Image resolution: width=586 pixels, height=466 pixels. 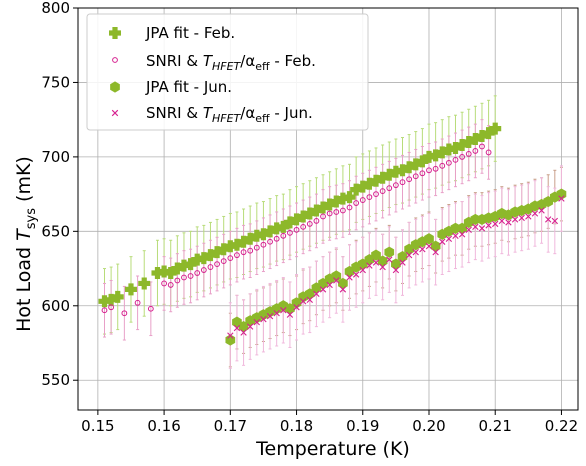 What do you see at coordinates (115, 60) in the screenshot?
I see `legend-marker` at bounding box center [115, 60].